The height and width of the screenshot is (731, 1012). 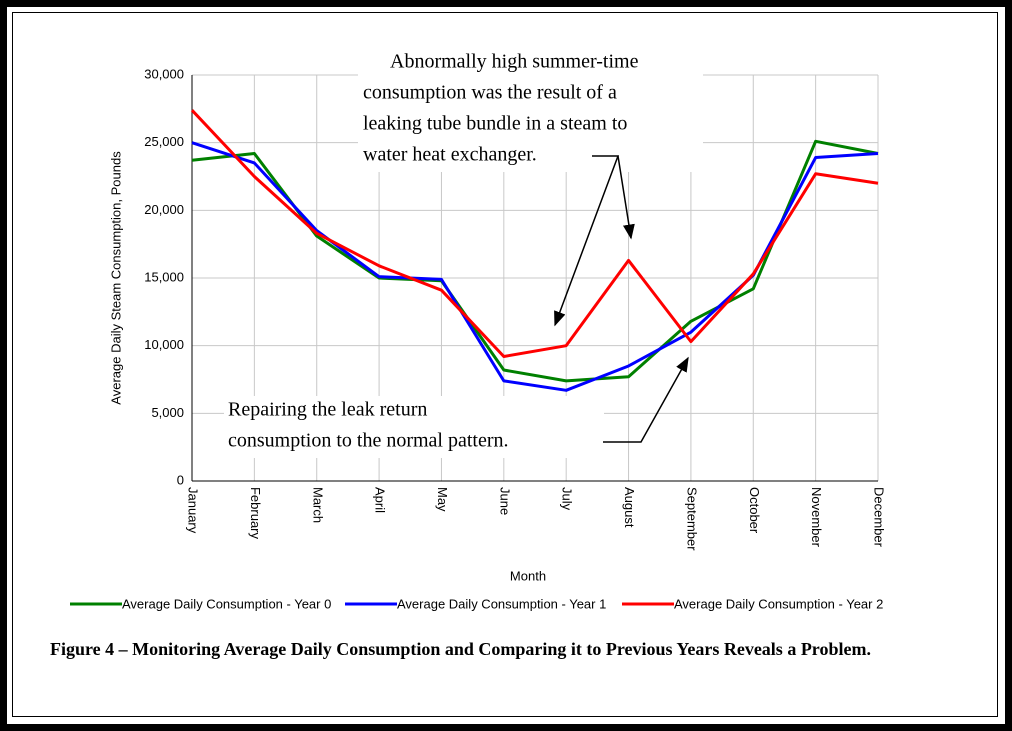 What do you see at coordinates (567, 499) in the screenshot?
I see `x-tick-label: July` at bounding box center [567, 499].